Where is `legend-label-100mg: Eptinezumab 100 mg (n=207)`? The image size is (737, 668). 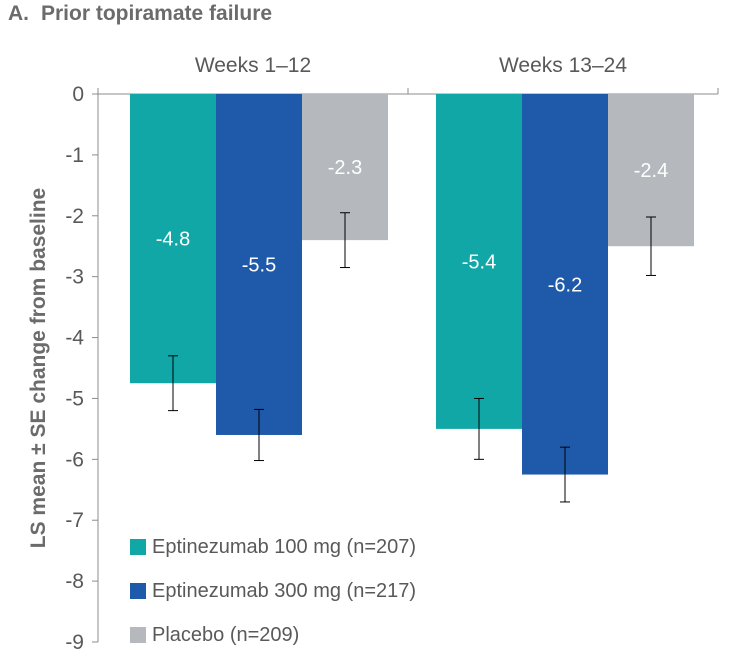
legend-label-100mg: Eptinezumab 100 mg (n=207) is located at coordinates (284, 546).